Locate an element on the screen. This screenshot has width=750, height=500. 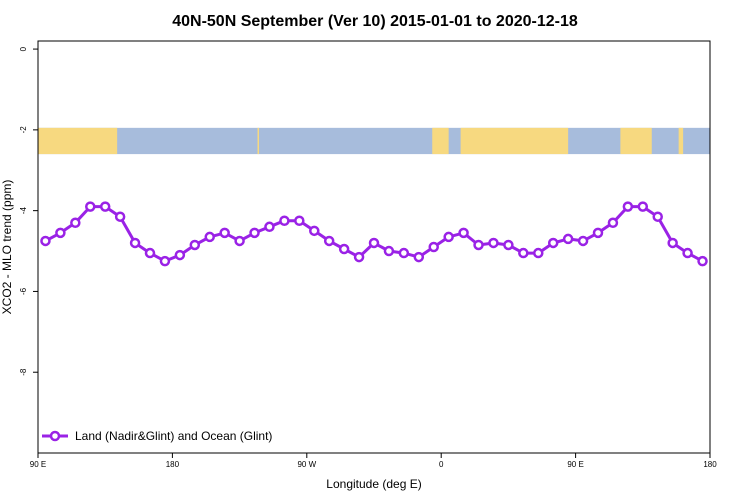
x-axis: 90 E 180 90 W 0 90 E 180 is located at coordinates (373, 461).